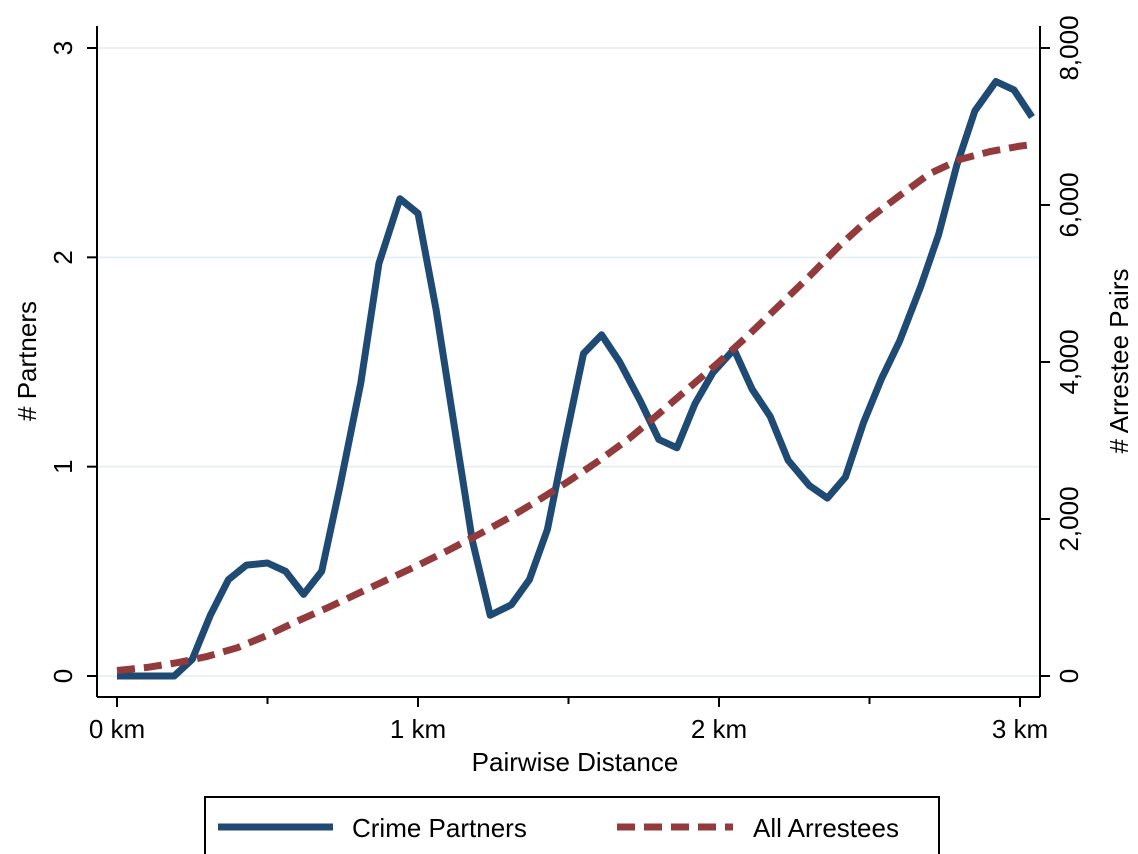 The height and width of the screenshot is (854, 1138). Describe the element at coordinates (572, 825) in the screenshot. I see `legend: Crime Partners All Arrestees` at that location.